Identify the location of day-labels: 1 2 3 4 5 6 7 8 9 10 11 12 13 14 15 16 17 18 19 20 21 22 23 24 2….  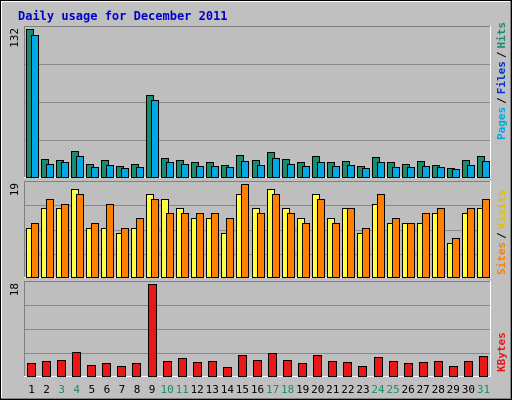
(259, 389).